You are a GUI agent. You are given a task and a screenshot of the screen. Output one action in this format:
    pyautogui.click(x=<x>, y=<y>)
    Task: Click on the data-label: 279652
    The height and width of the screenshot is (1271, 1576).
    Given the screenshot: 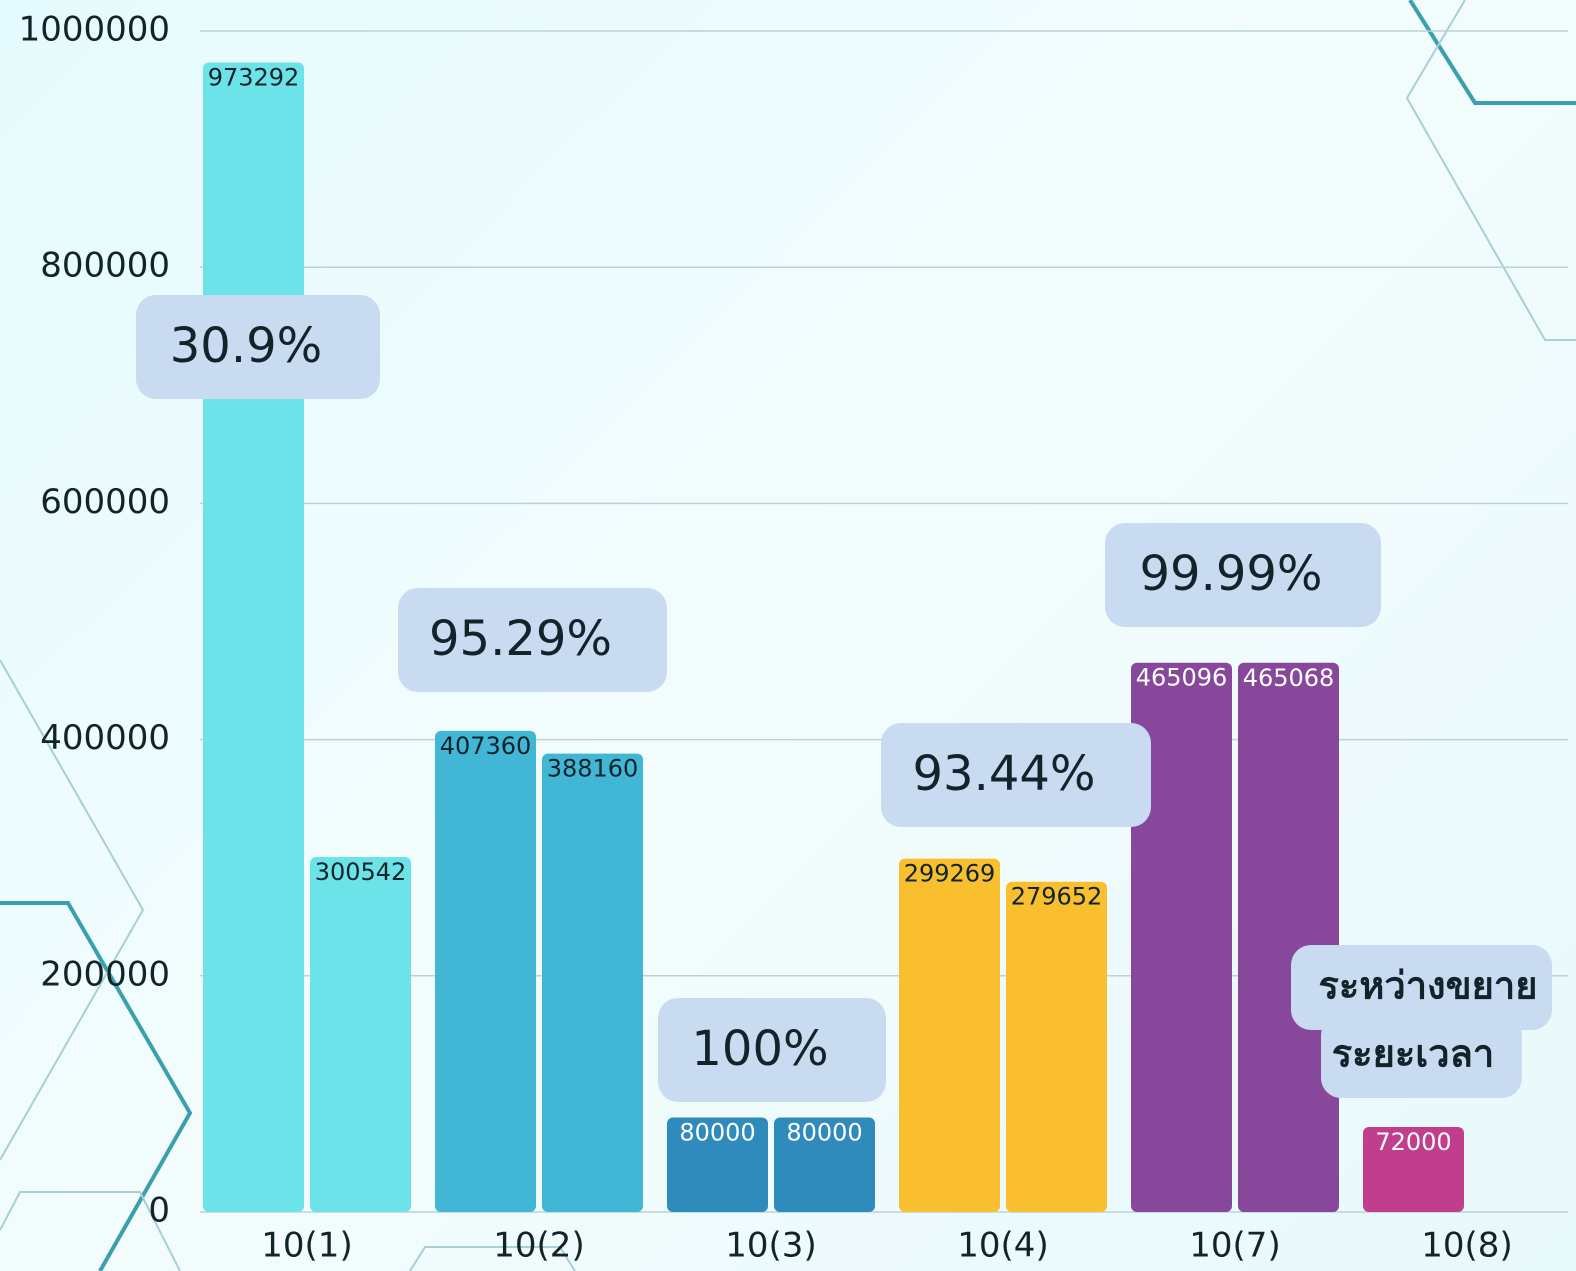 What is the action you would take?
    pyautogui.click(x=1057, y=897)
    